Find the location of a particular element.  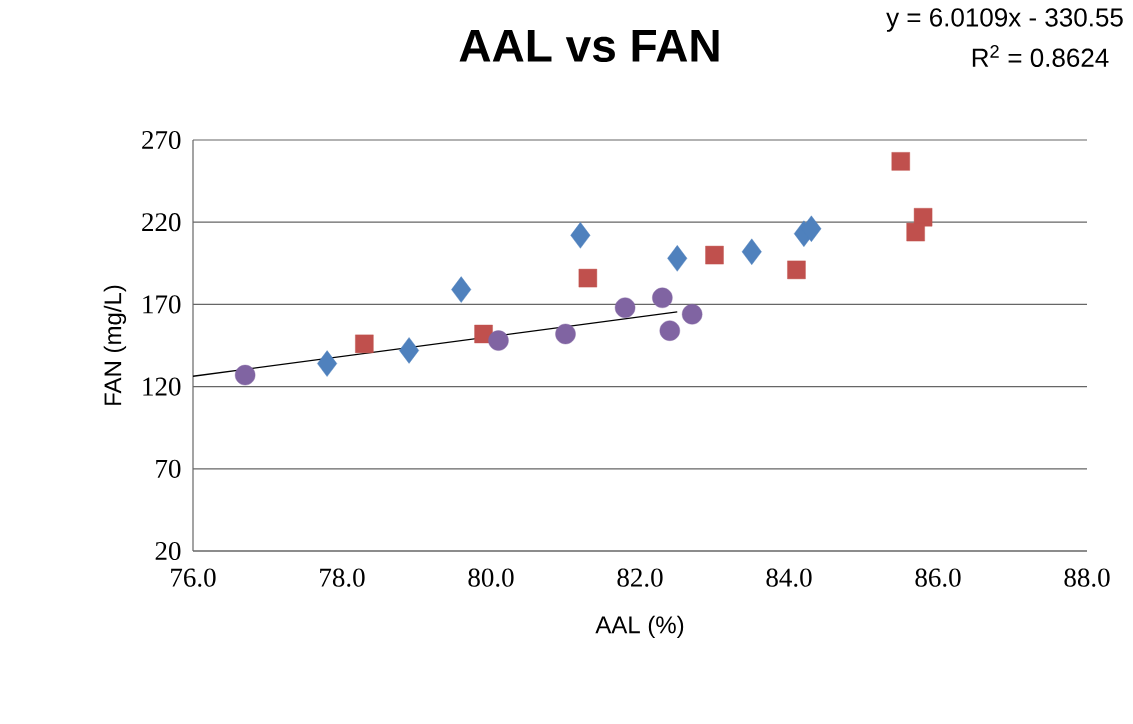

y-tick-label: 220 is located at coordinates (161, 222).